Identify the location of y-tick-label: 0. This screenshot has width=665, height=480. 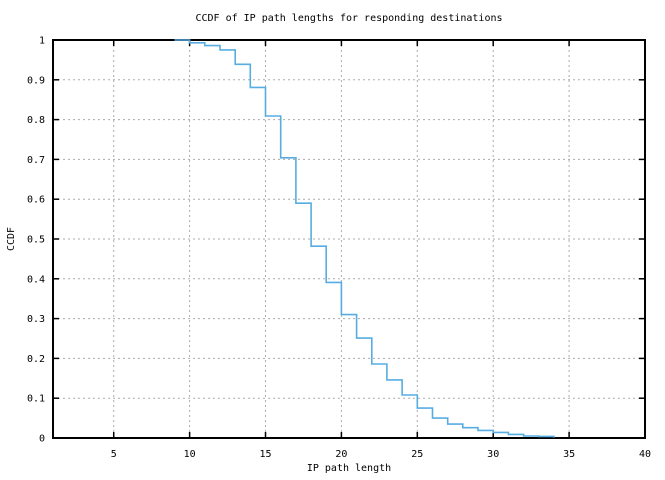
(42, 439).